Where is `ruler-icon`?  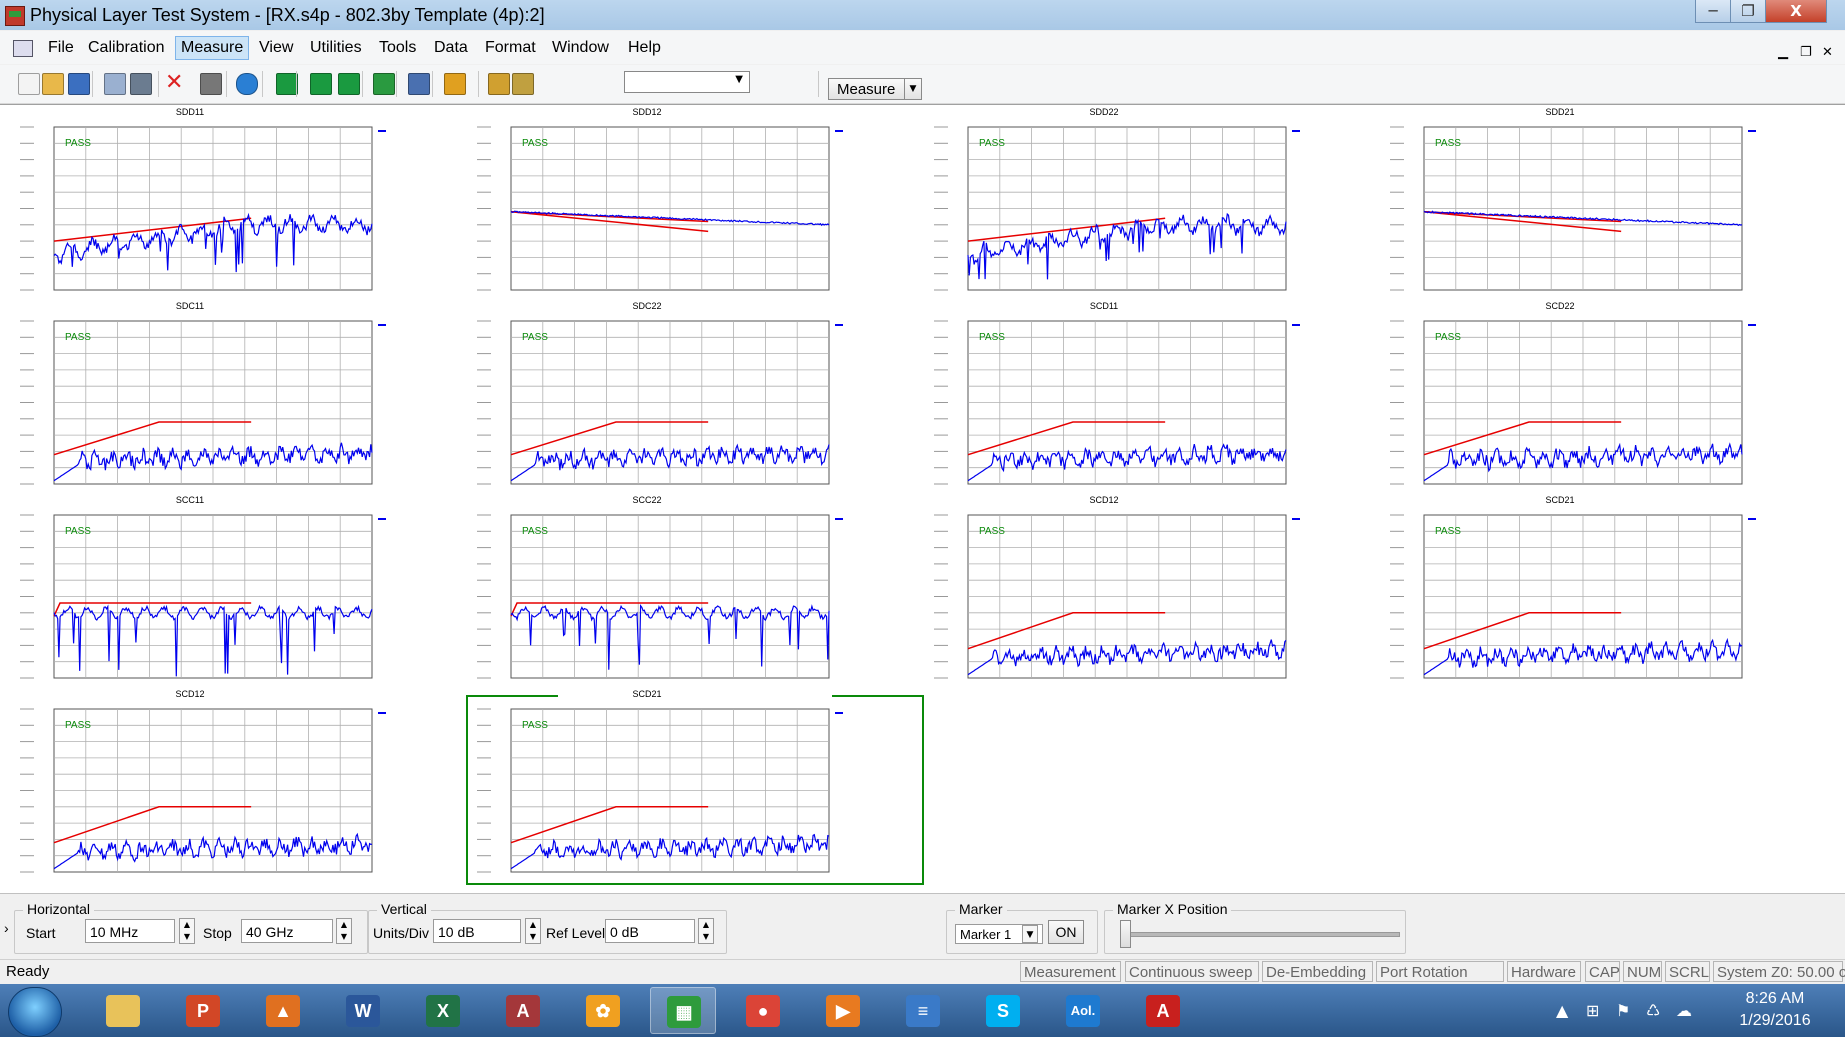
ruler-icon is located at coordinates (523, 84).